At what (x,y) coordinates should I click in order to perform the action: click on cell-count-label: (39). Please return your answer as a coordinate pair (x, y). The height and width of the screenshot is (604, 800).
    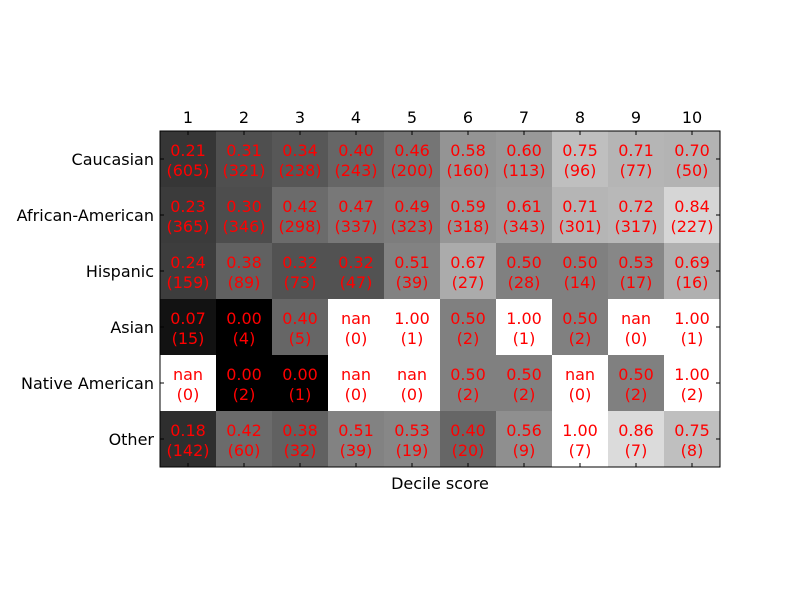
    Looking at the image, I should click on (412, 282).